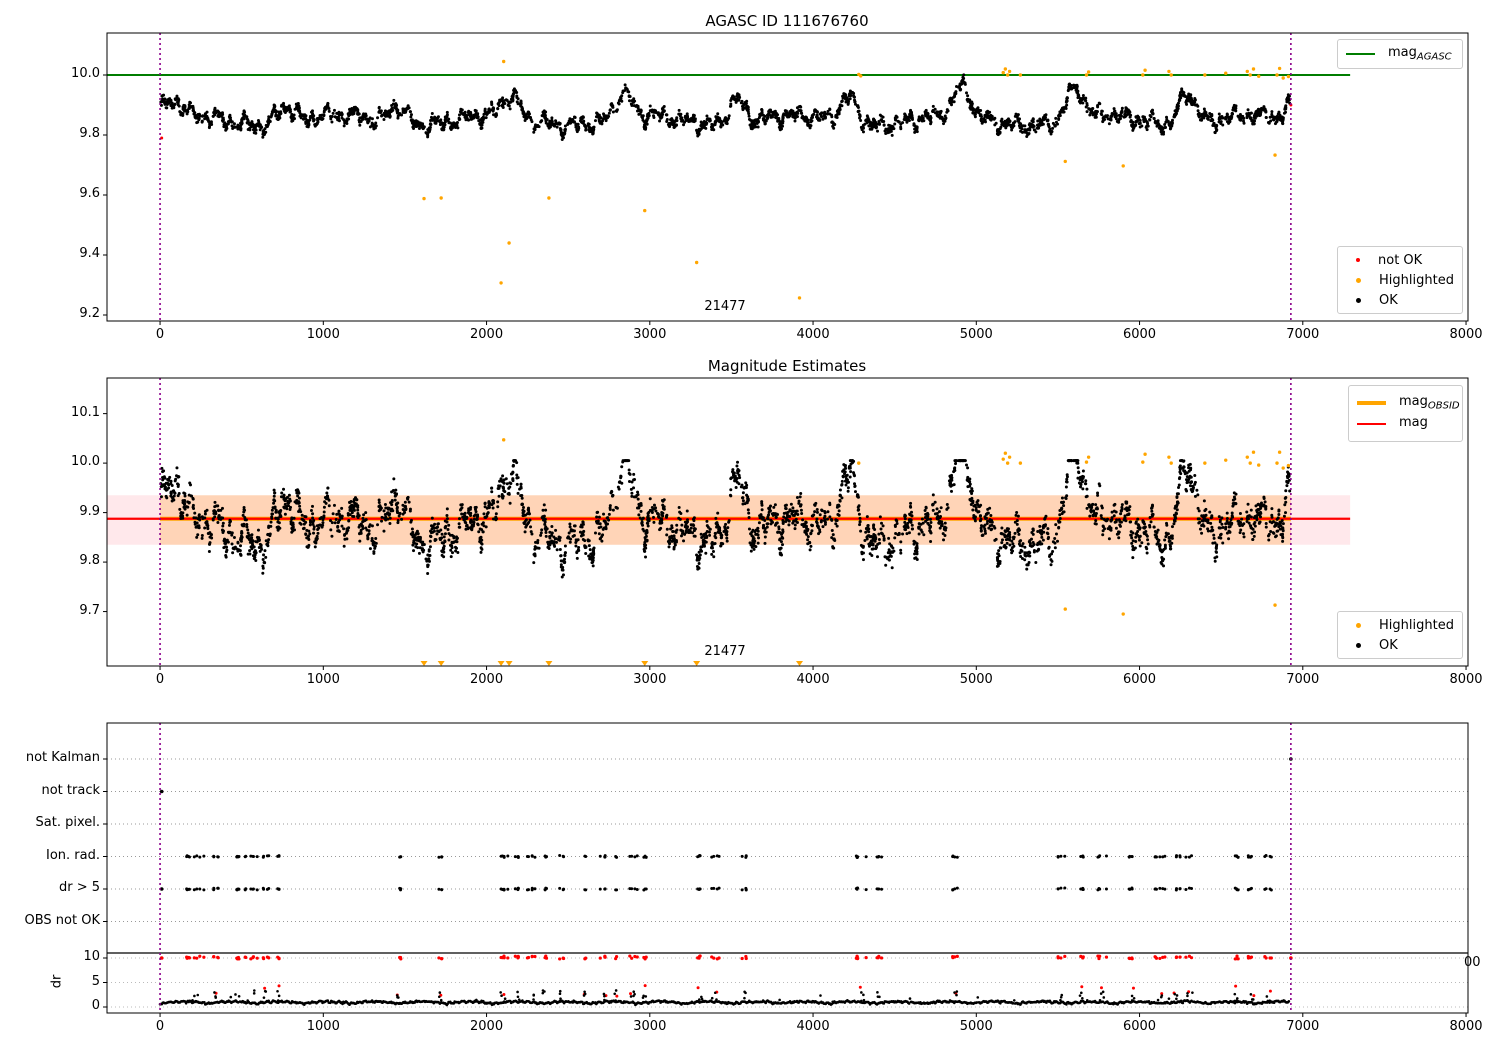  Describe the element at coordinates (1371, 424) in the screenshot. I see `red-line-sample` at that location.